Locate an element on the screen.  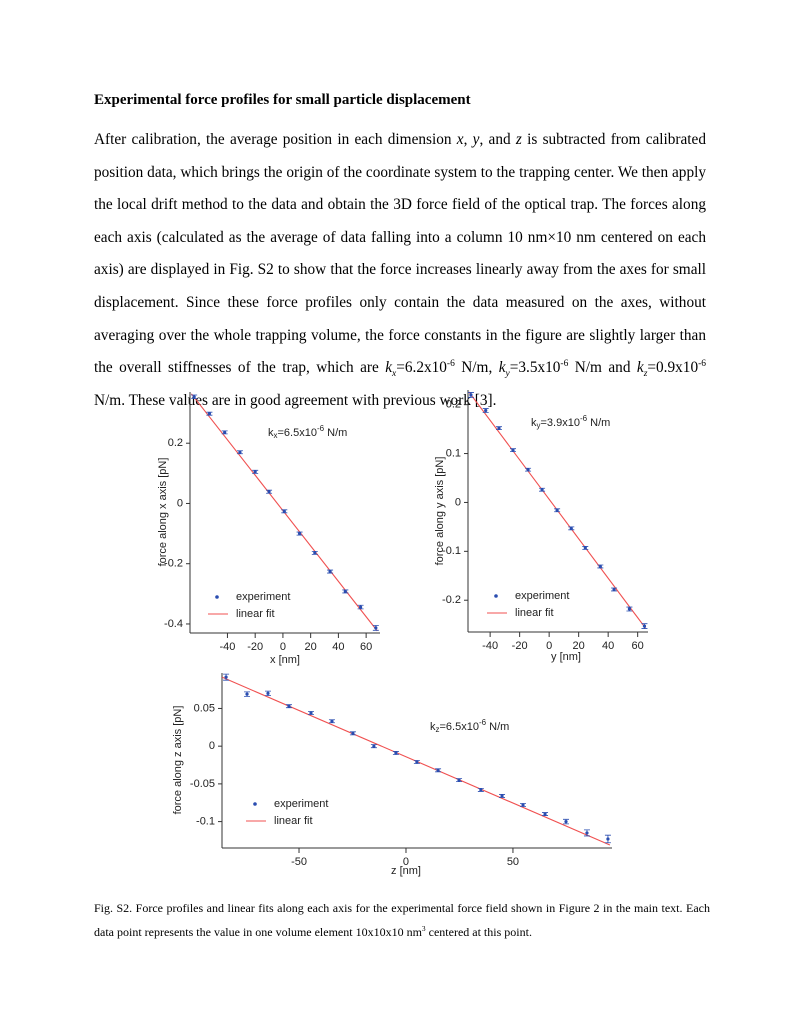
annotation-part: y is located at coordinates (539, 425).